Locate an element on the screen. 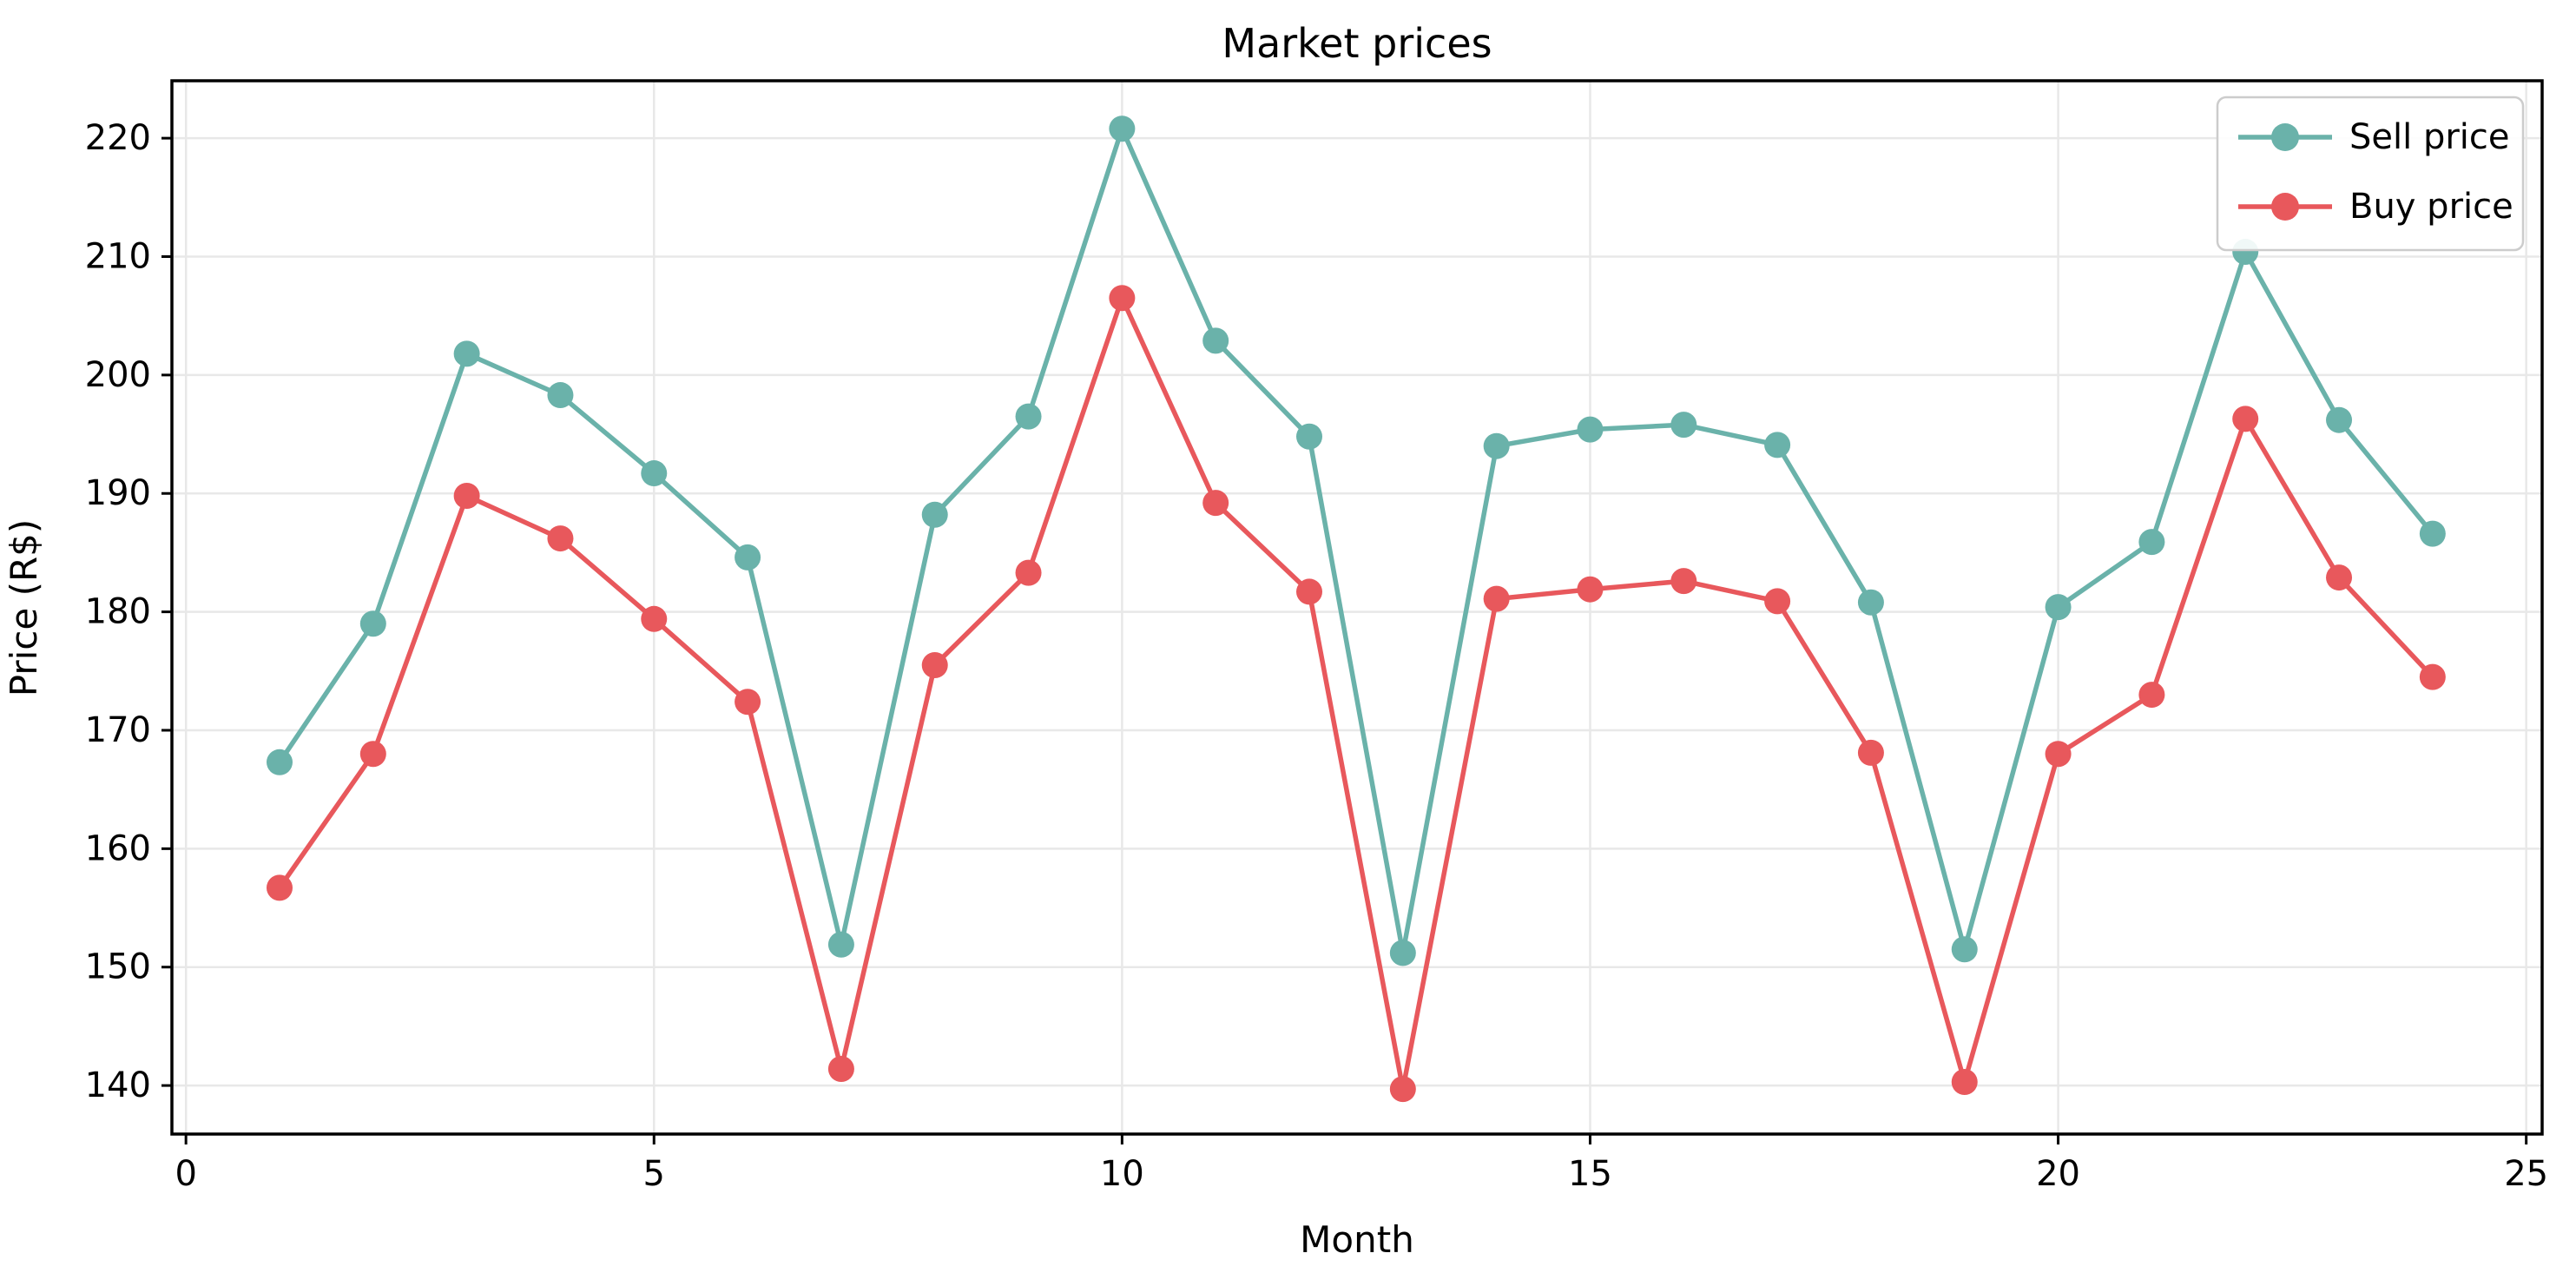 This screenshot has width=2576, height=1273. y-axis-label: Price (R$) is located at coordinates (24, 608).